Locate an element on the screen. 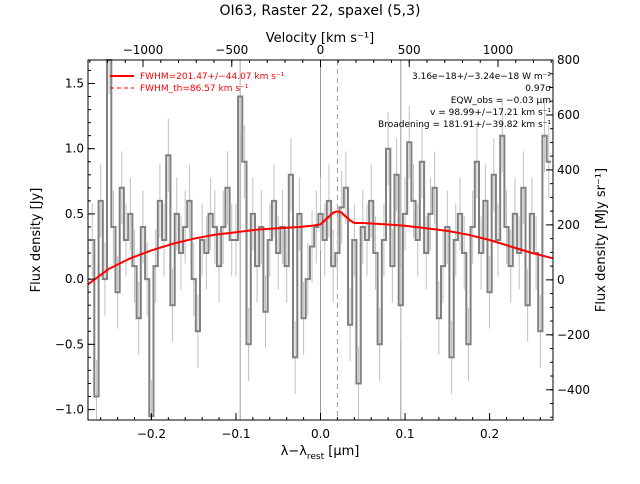 The width and height of the screenshot is (640, 484). annotation-velocity: v = 98.99+/−17.21 km s⁻¹ is located at coordinates (490, 113).